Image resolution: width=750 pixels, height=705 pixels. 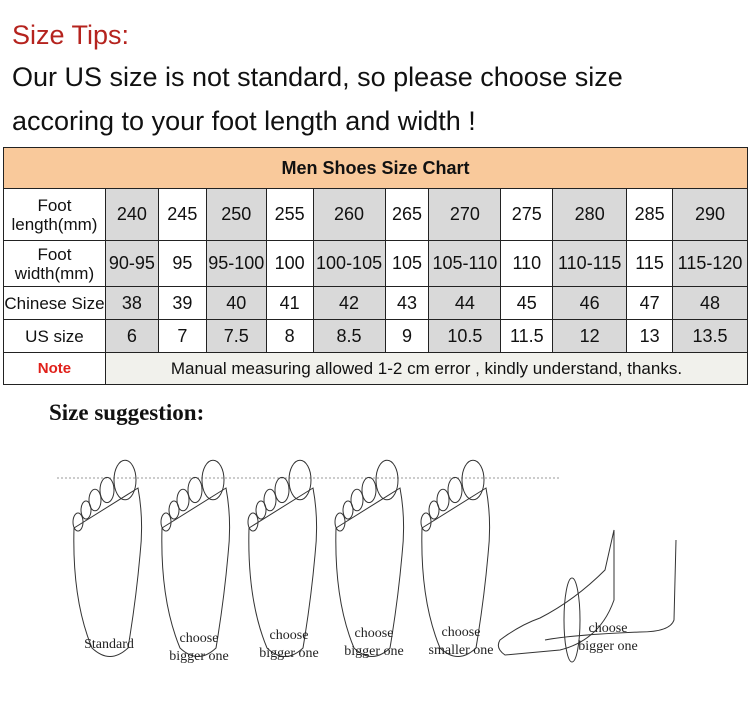 I want to click on row-label: US size, so click(x=54, y=336).